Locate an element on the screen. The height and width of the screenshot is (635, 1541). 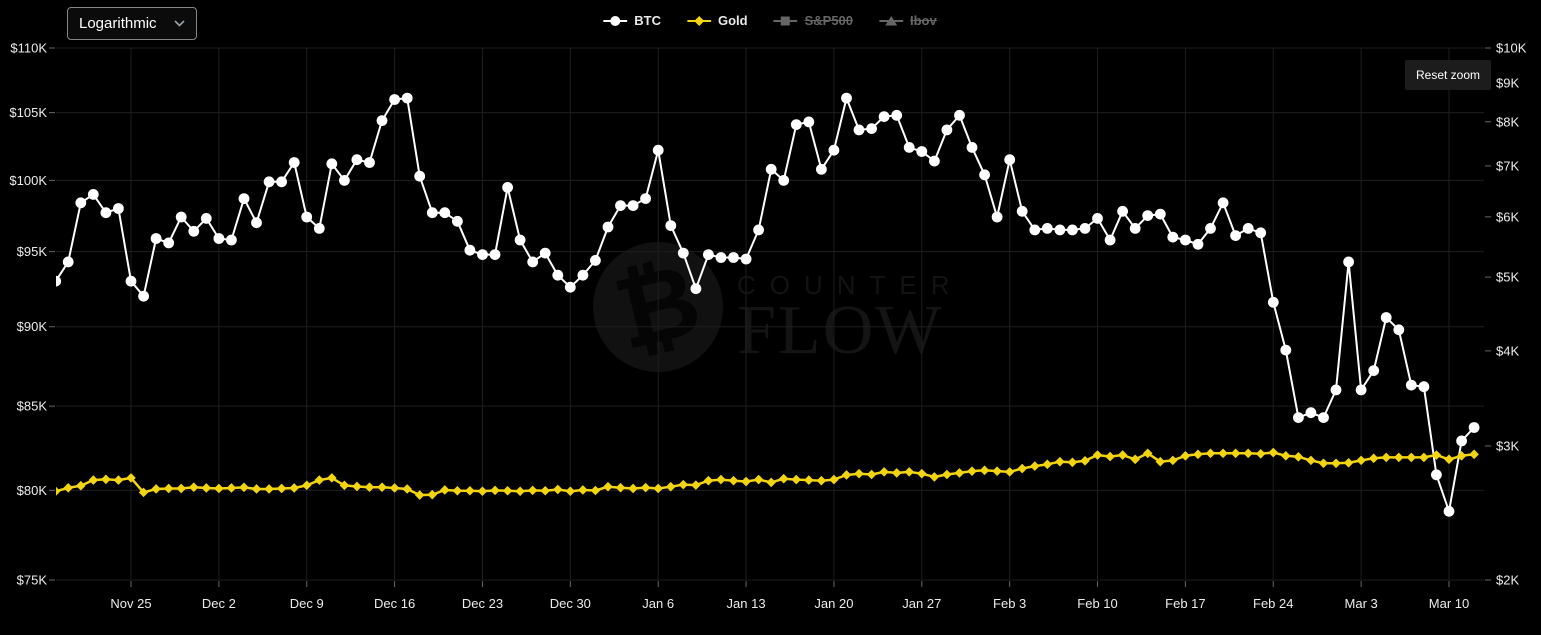
reset-zoom-button: Reset zoom is located at coordinates (1448, 75).